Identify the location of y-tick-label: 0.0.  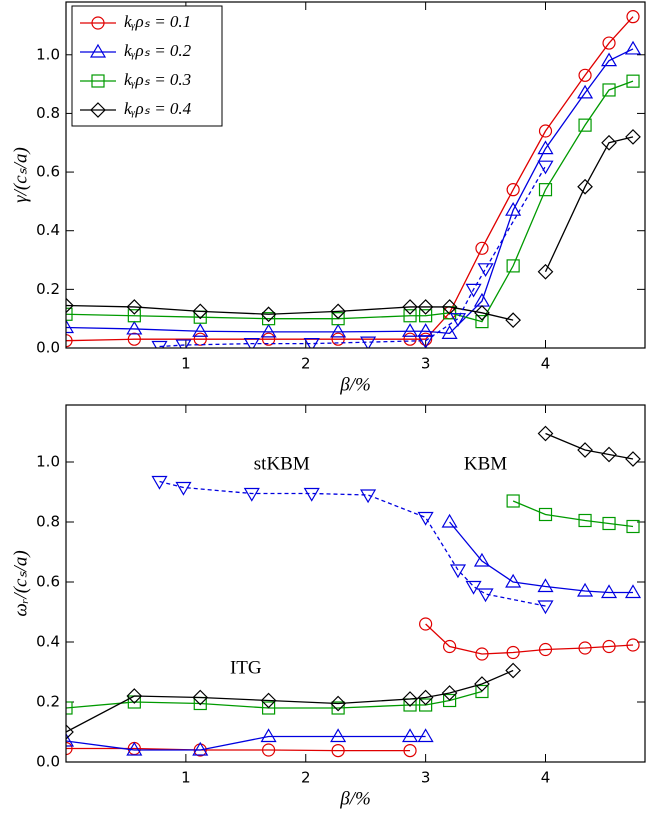
(48, 762).